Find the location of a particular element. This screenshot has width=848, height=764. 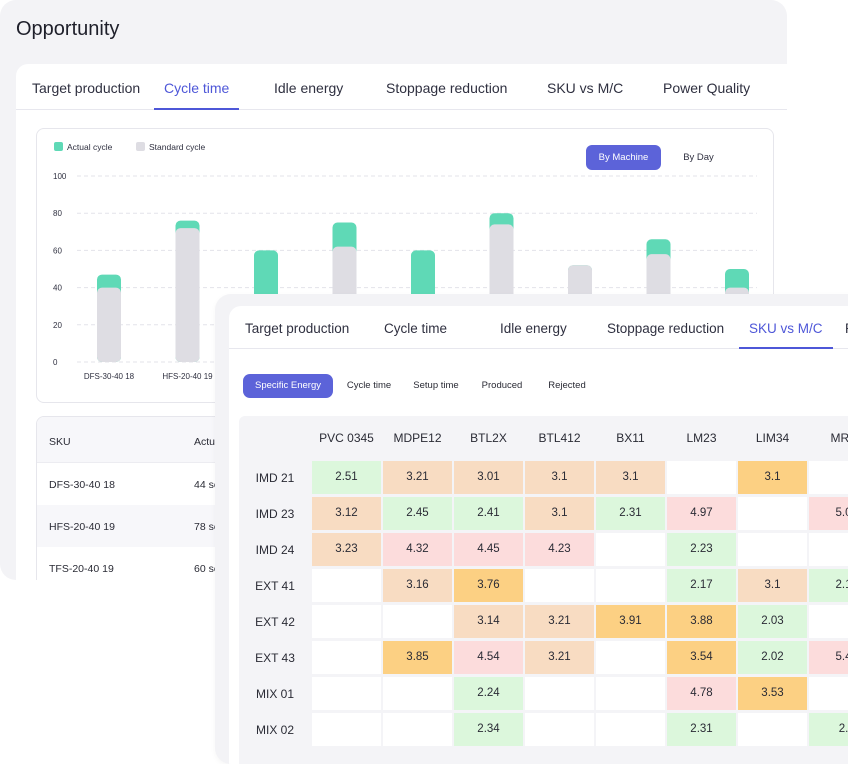

row-value: 60 se is located at coordinates (207, 569).